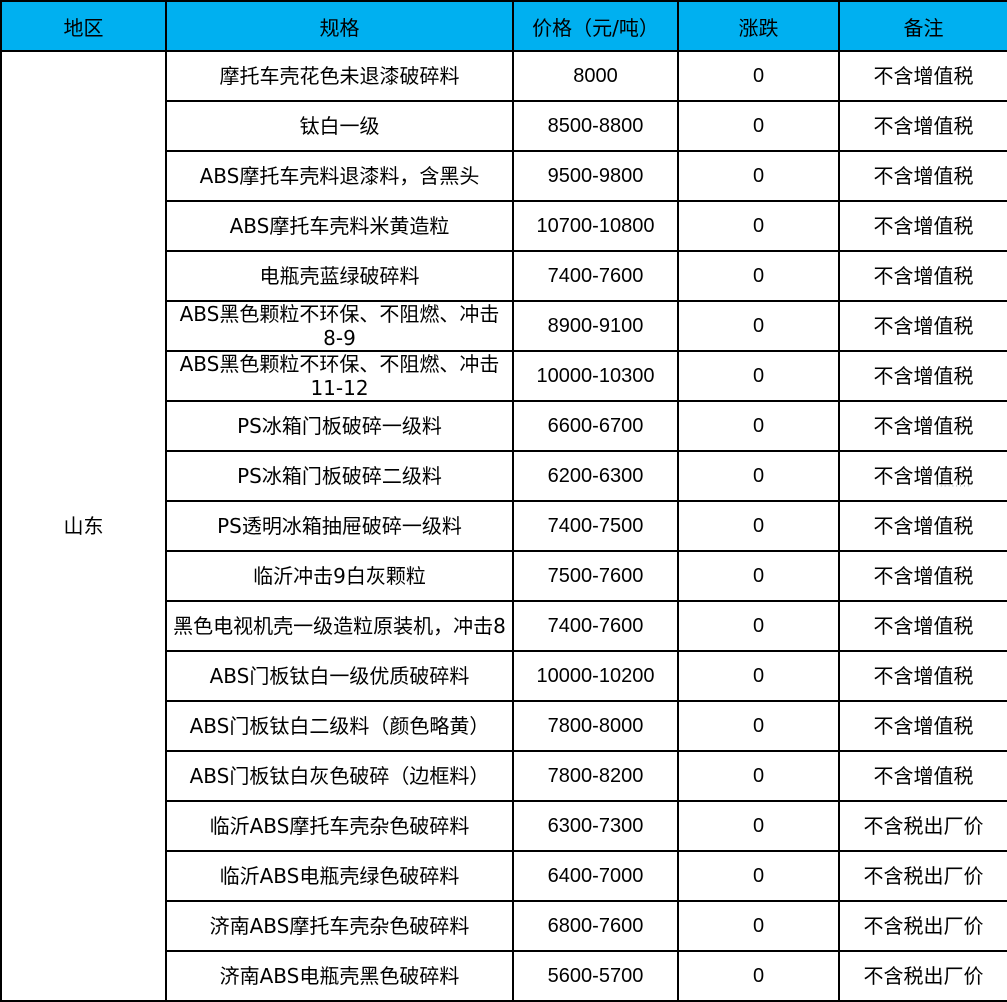 This screenshot has height=1002, width=1007. I want to click on table-row: 临沂冲击9白灰颗粒 7500-7600 0 不含增值税, so click(504, 576).